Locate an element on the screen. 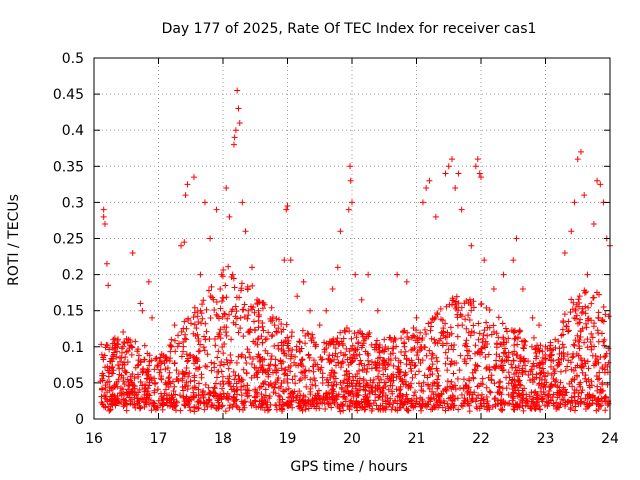 The width and height of the screenshot is (640, 480). x-tick-label: 19 is located at coordinates (288, 439).